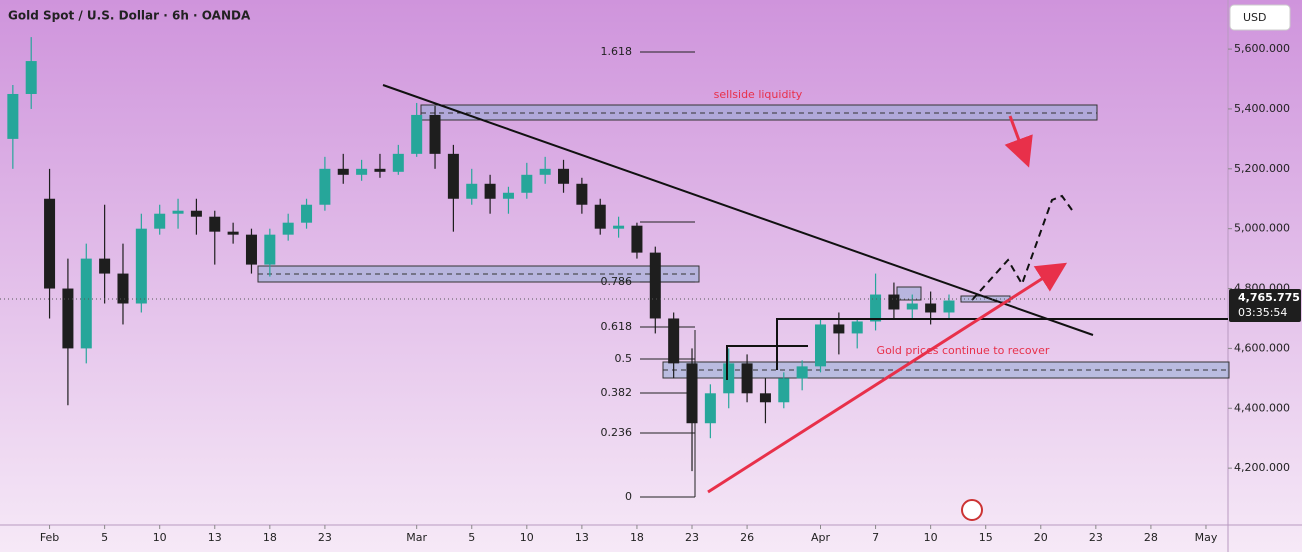 Image resolution: width=1302 pixels, height=552 pixels. I want to click on annotation: sellside liquidity, so click(758, 94).